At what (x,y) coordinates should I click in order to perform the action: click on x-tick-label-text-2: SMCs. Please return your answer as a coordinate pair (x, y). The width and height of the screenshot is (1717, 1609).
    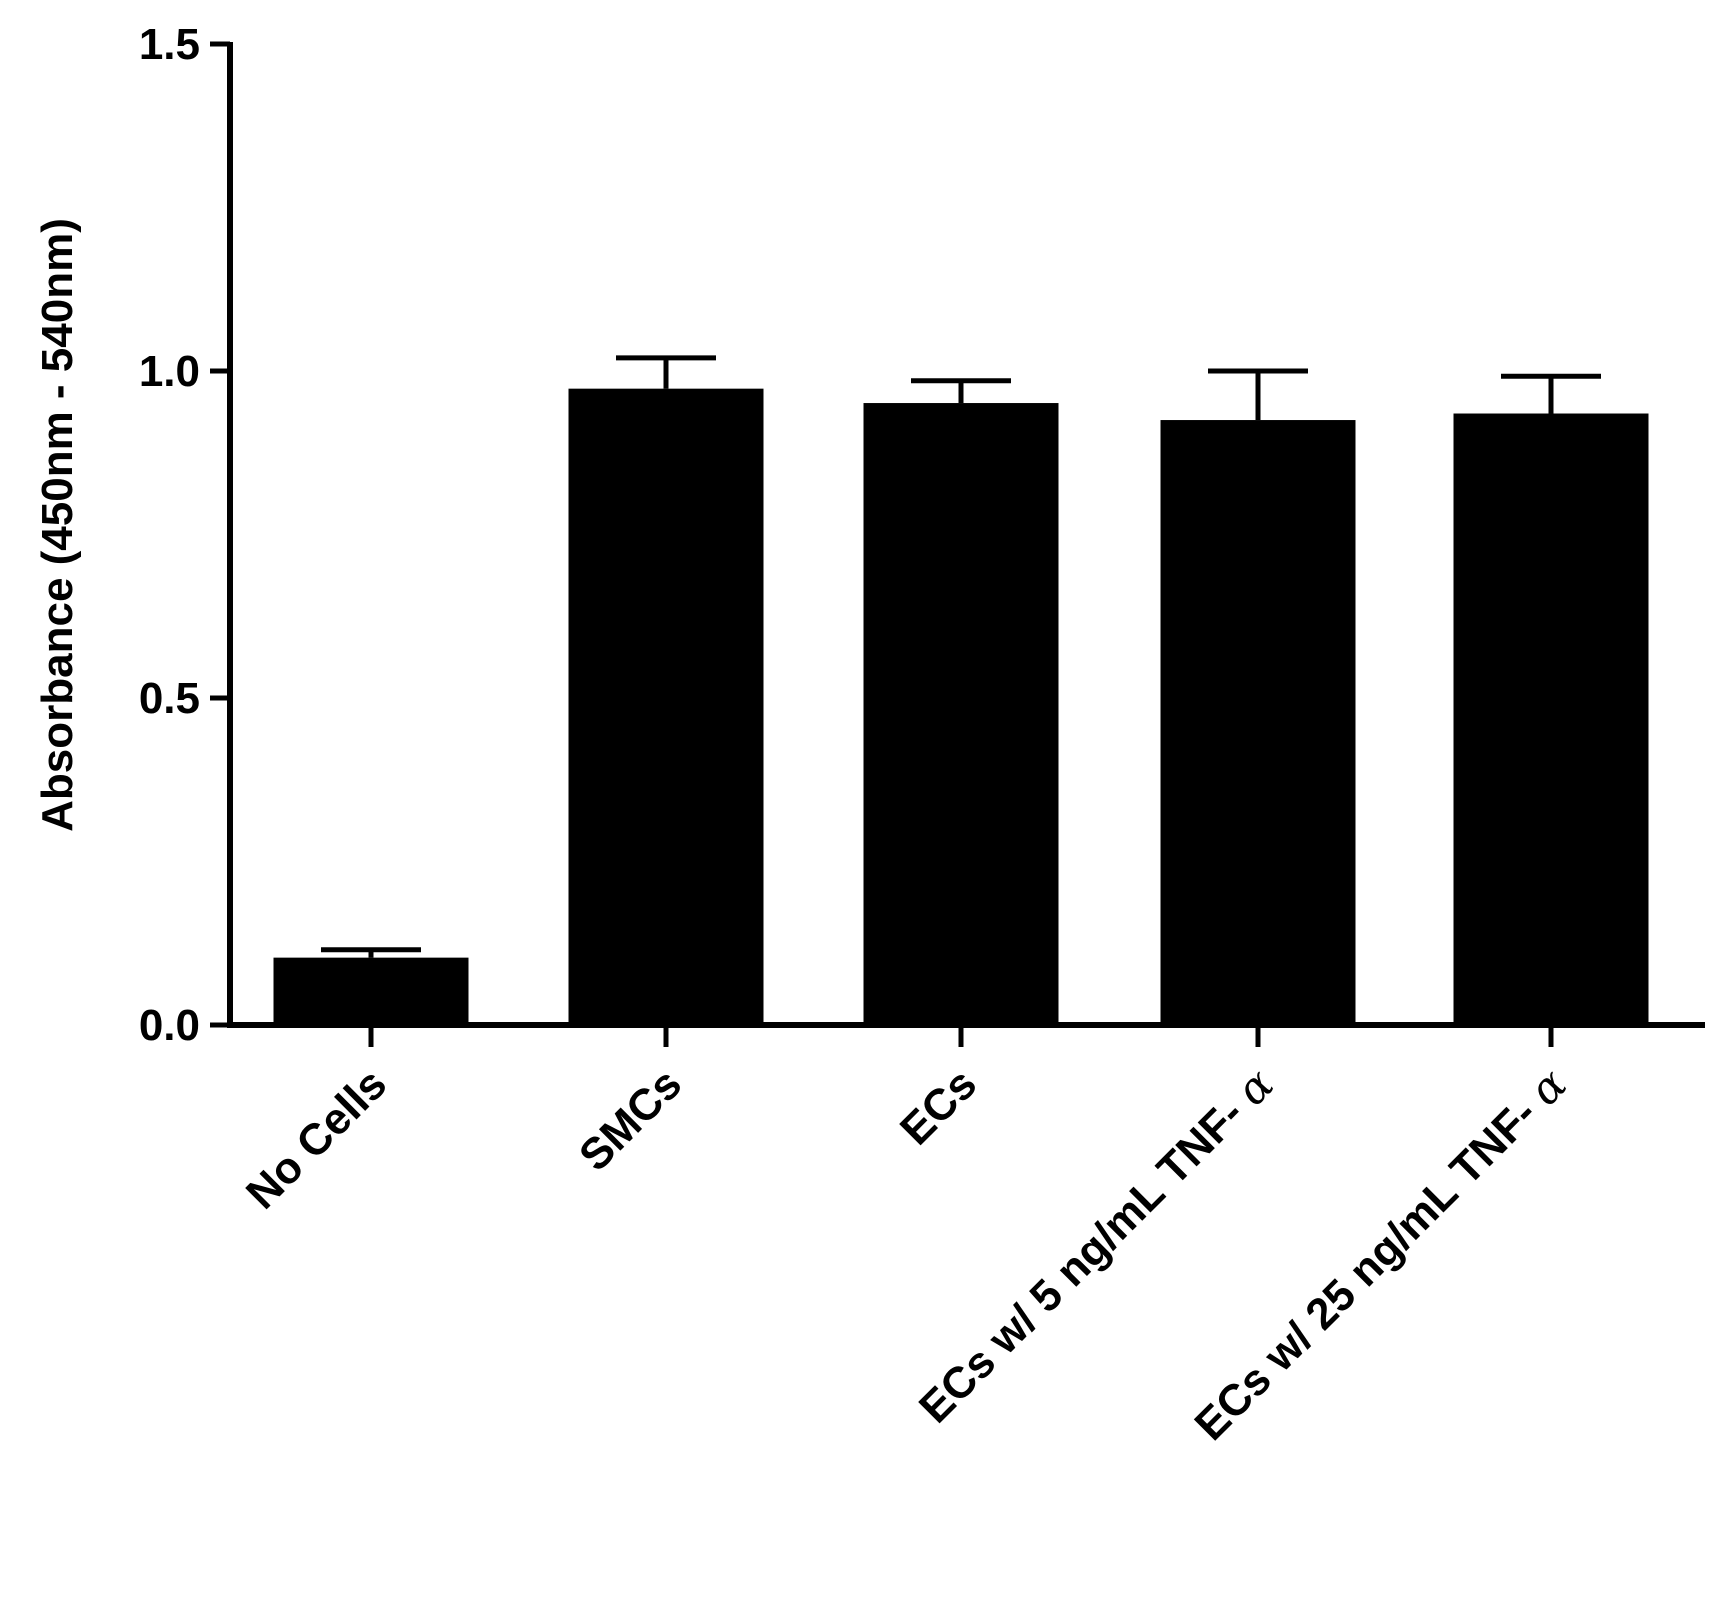
    Looking at the image, I should click on (630, 1119).